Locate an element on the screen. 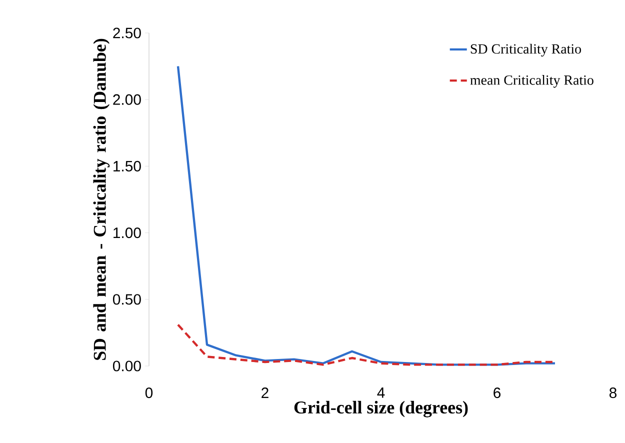 The image size is (625, 443). y-tick-label: 0.00 is located at coordinates (126, 366).